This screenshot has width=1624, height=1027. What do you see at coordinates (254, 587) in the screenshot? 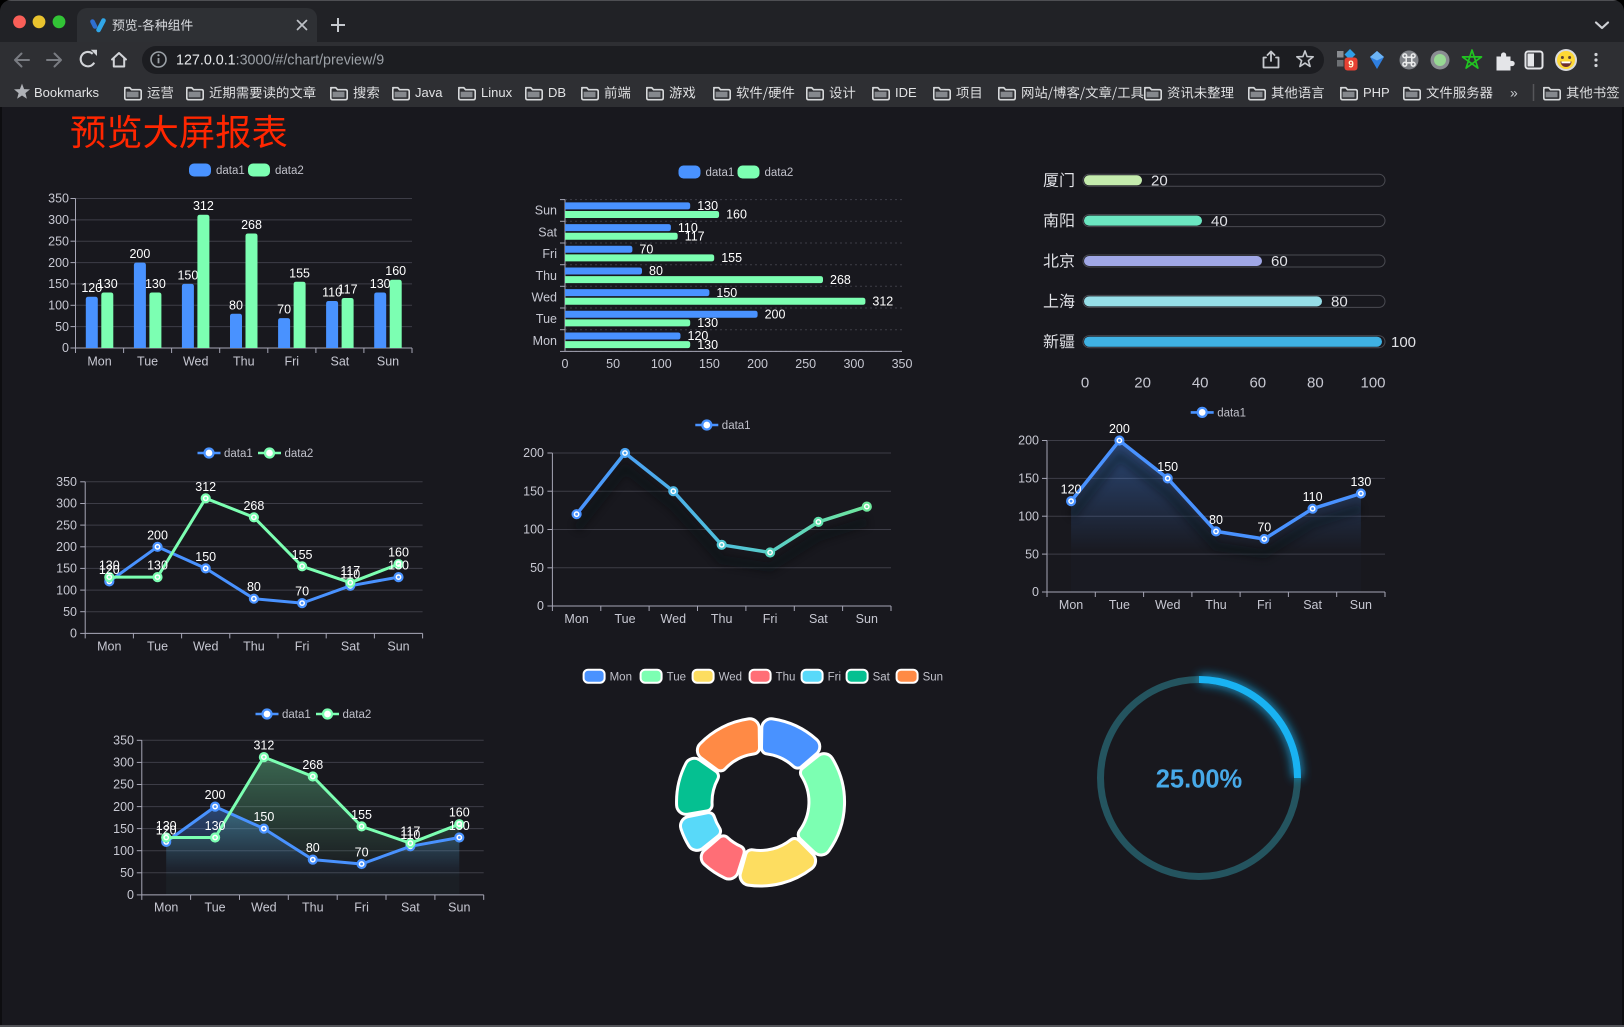
I see `svg-text: 80` at bounding box center [254, 587].